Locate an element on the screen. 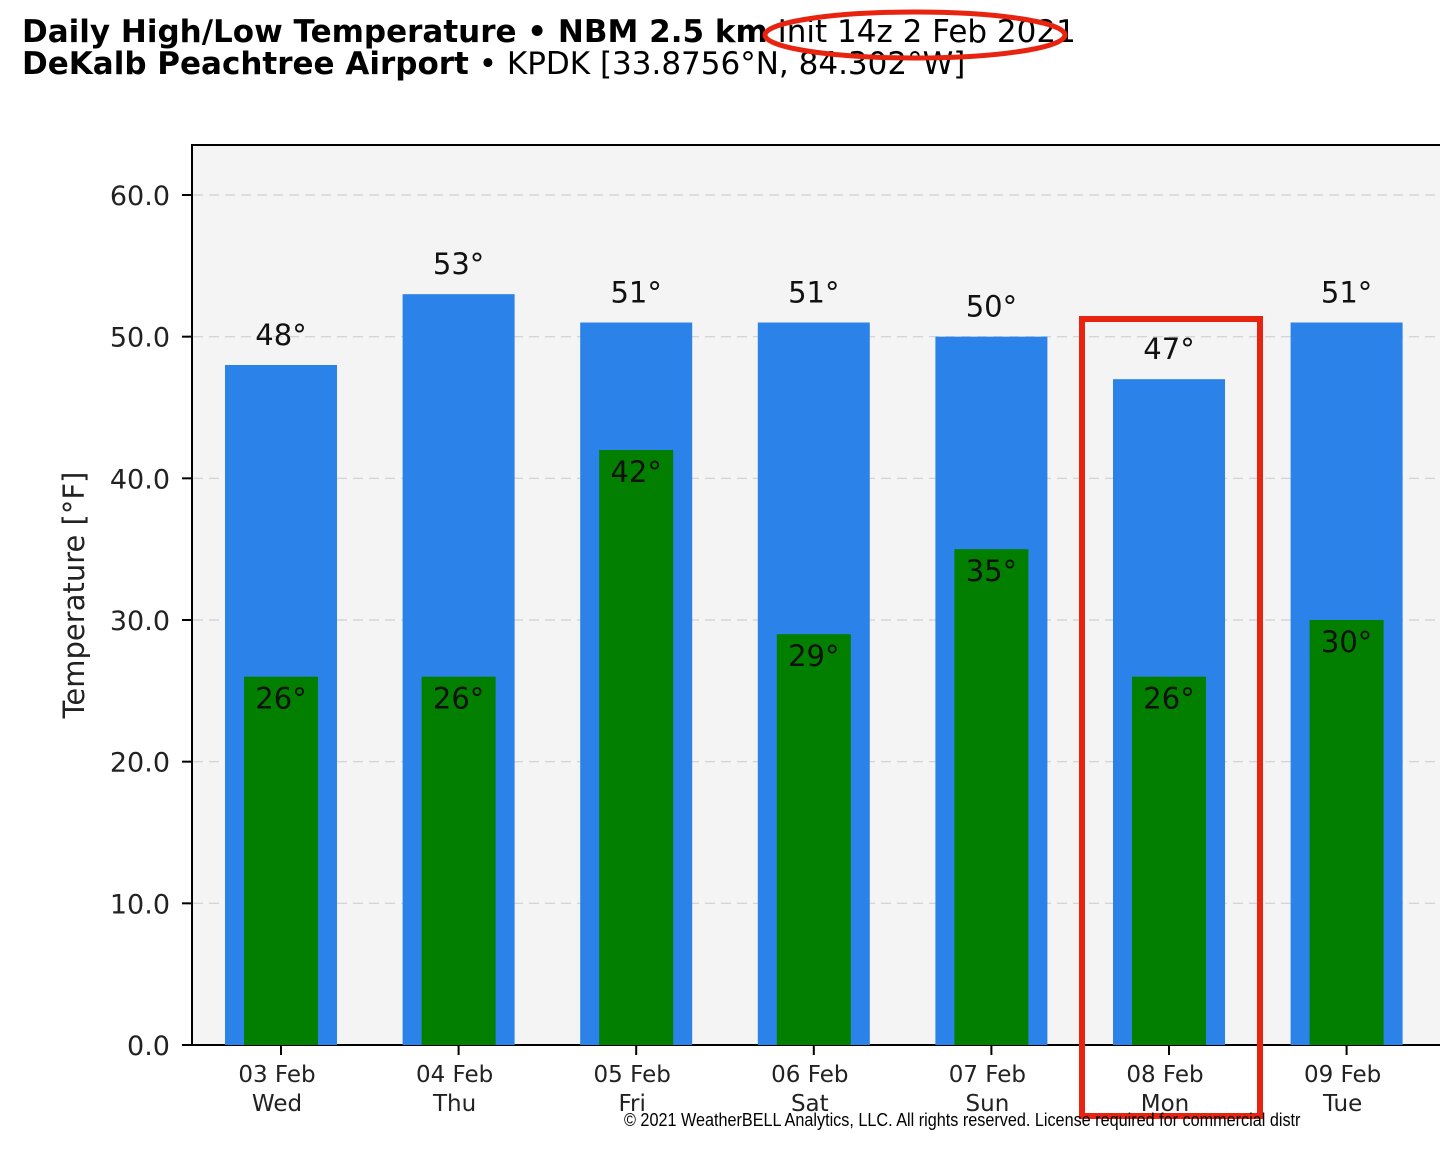 Image resolution: width=1440 pixels, height=1150 pixels. highlight-box is located at coordinates (1171, 717).